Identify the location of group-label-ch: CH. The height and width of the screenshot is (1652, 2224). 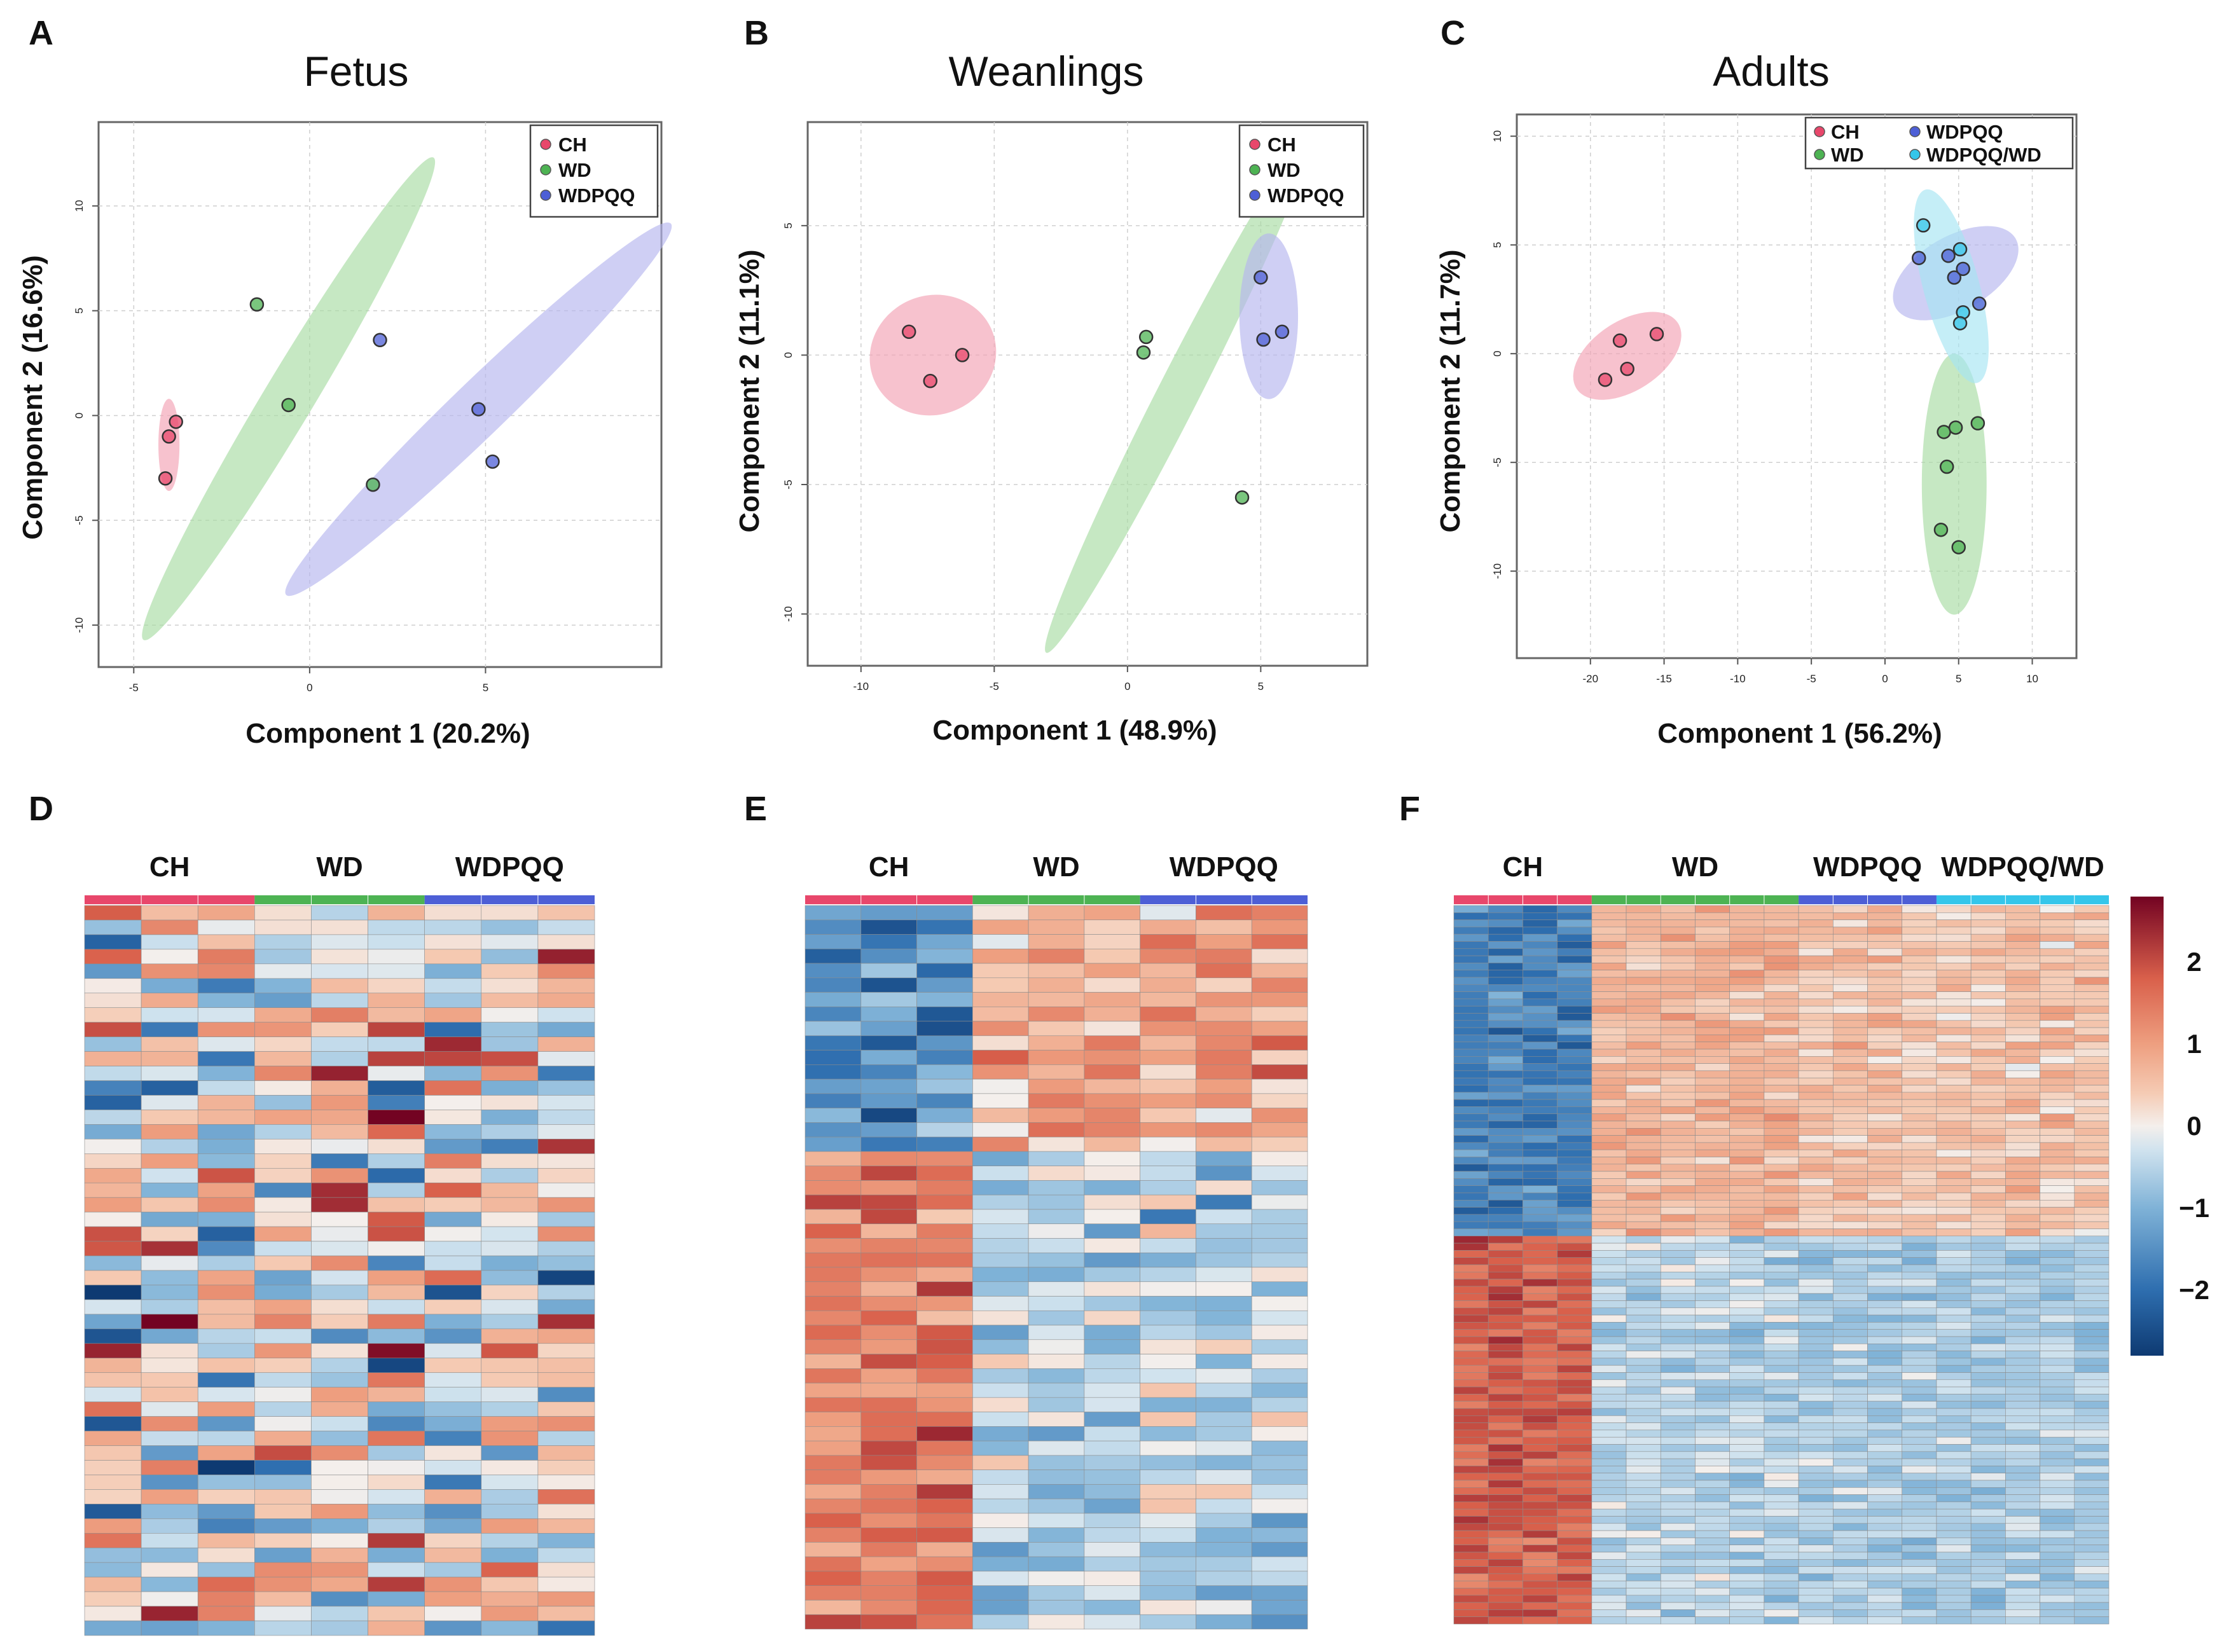
(889, 867).